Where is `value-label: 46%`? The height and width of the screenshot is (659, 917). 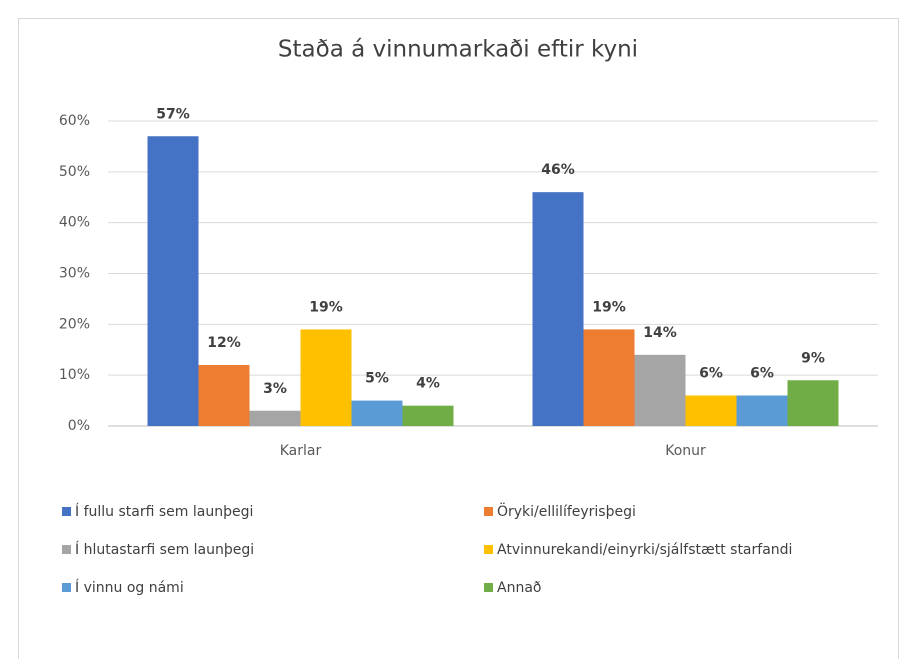 value-label: 46% is located at coordinates (558, 170).